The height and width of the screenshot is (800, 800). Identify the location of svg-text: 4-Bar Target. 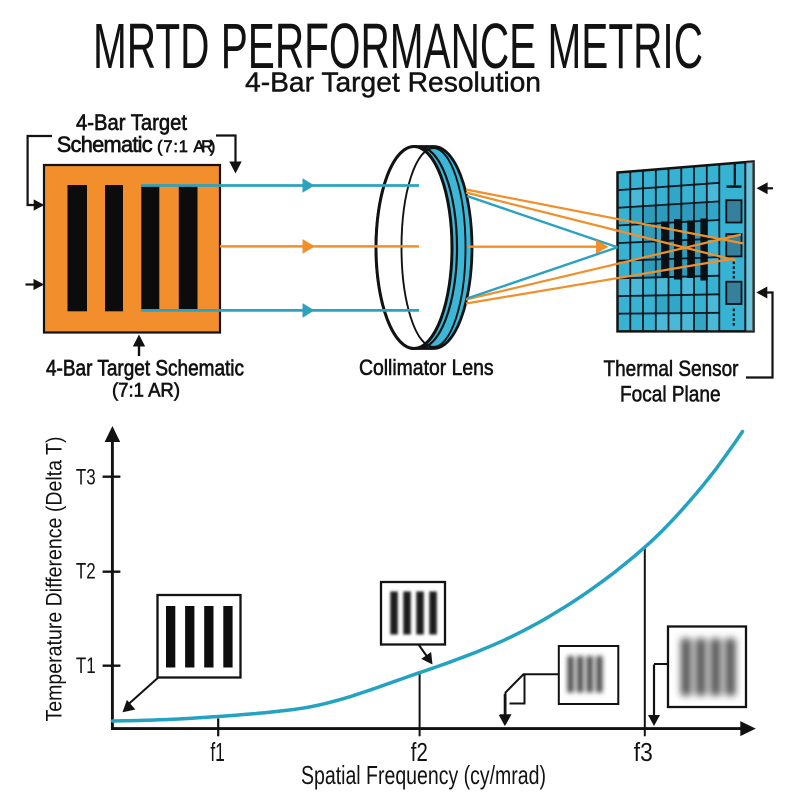
(131, 122).